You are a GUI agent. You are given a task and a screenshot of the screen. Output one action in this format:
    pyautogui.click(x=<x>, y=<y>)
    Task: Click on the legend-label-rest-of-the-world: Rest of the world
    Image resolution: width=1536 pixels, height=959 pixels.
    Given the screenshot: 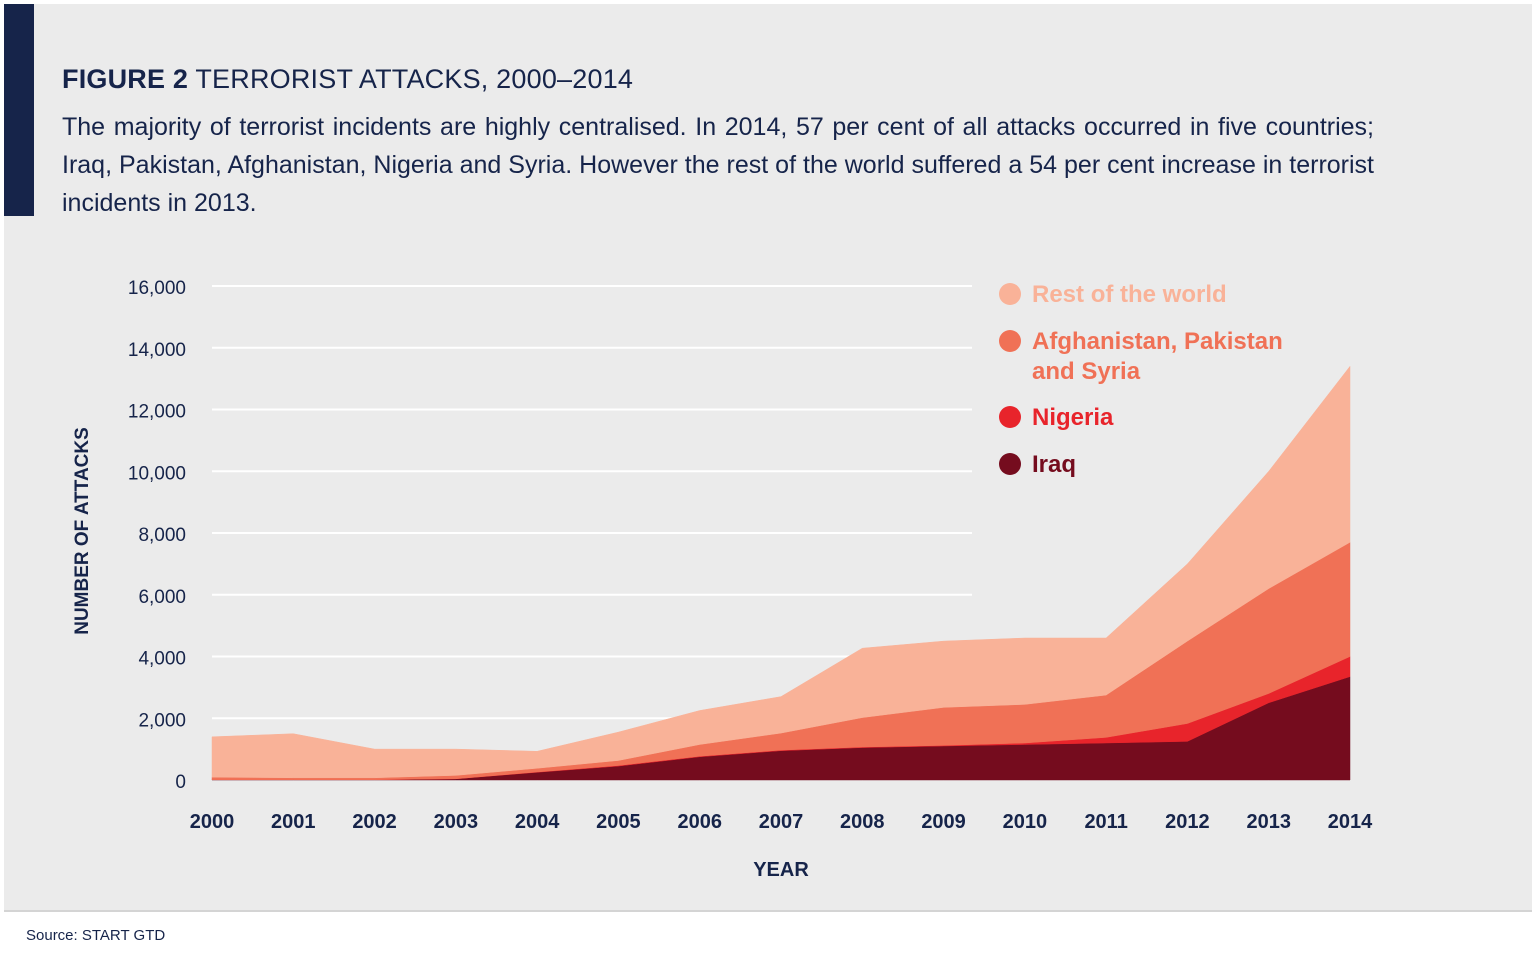 What is the action you would take?
    pyautogui.click(x=1129, y=294)
    